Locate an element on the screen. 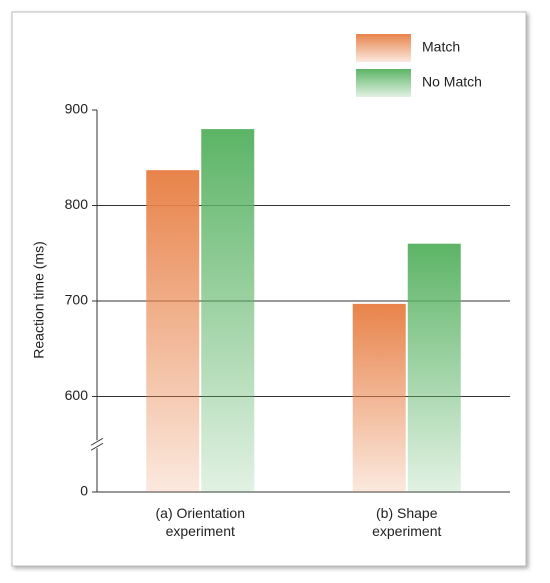  axis-break-gap is located at coordinates (97, 444).